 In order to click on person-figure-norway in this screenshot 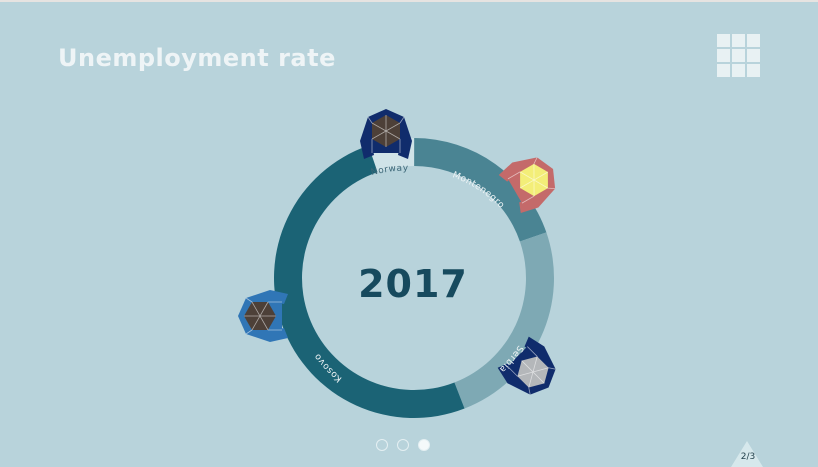, I will do `click(386, 134)`.